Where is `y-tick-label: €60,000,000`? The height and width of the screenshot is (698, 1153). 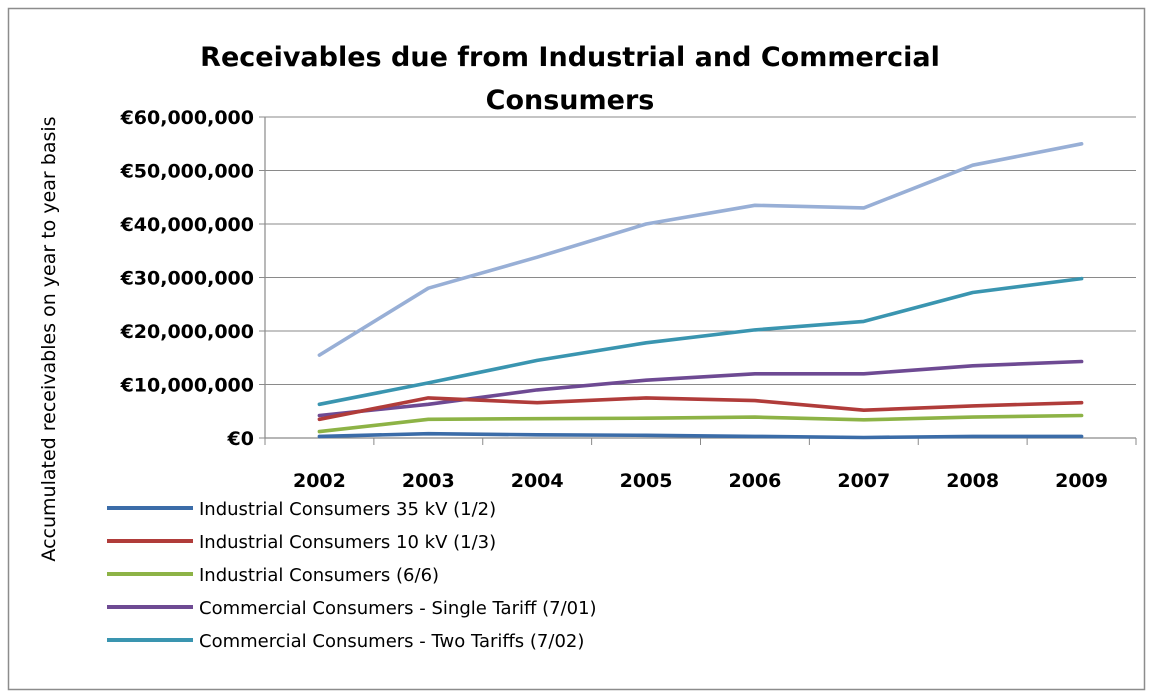 y-tick-label: €60,000,000 is located at coordinates (187, 118).